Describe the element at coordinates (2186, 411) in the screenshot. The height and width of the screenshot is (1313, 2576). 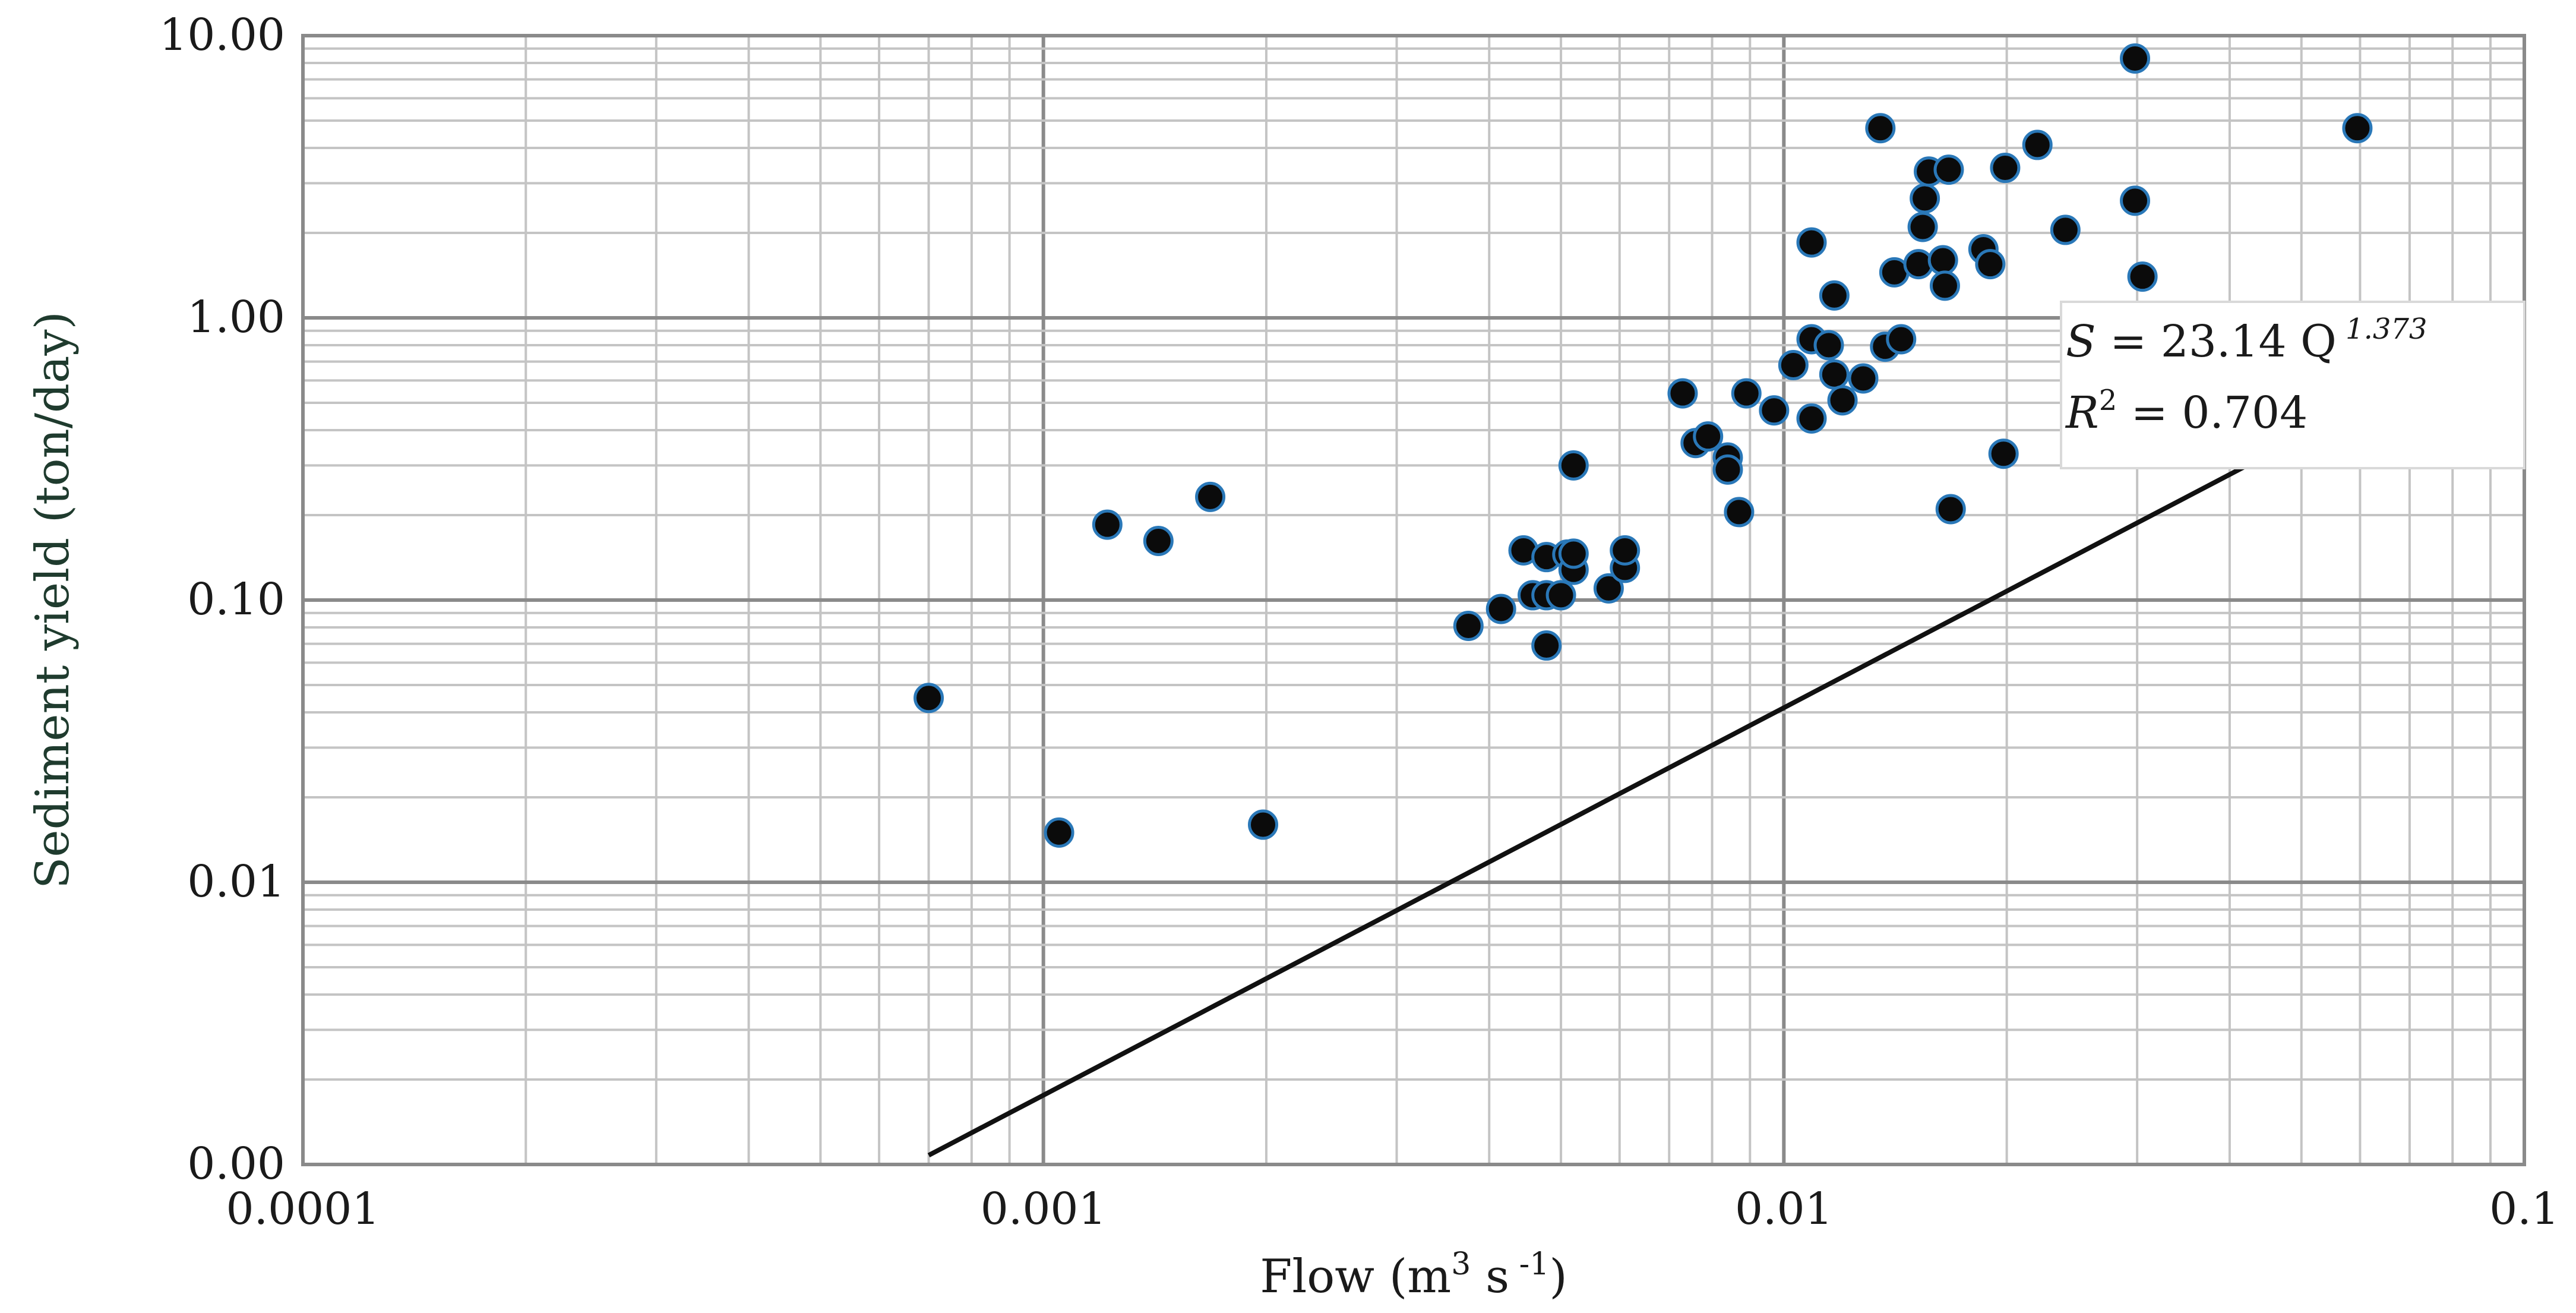
I see `r-squared: R2 = 0.704` at that location.